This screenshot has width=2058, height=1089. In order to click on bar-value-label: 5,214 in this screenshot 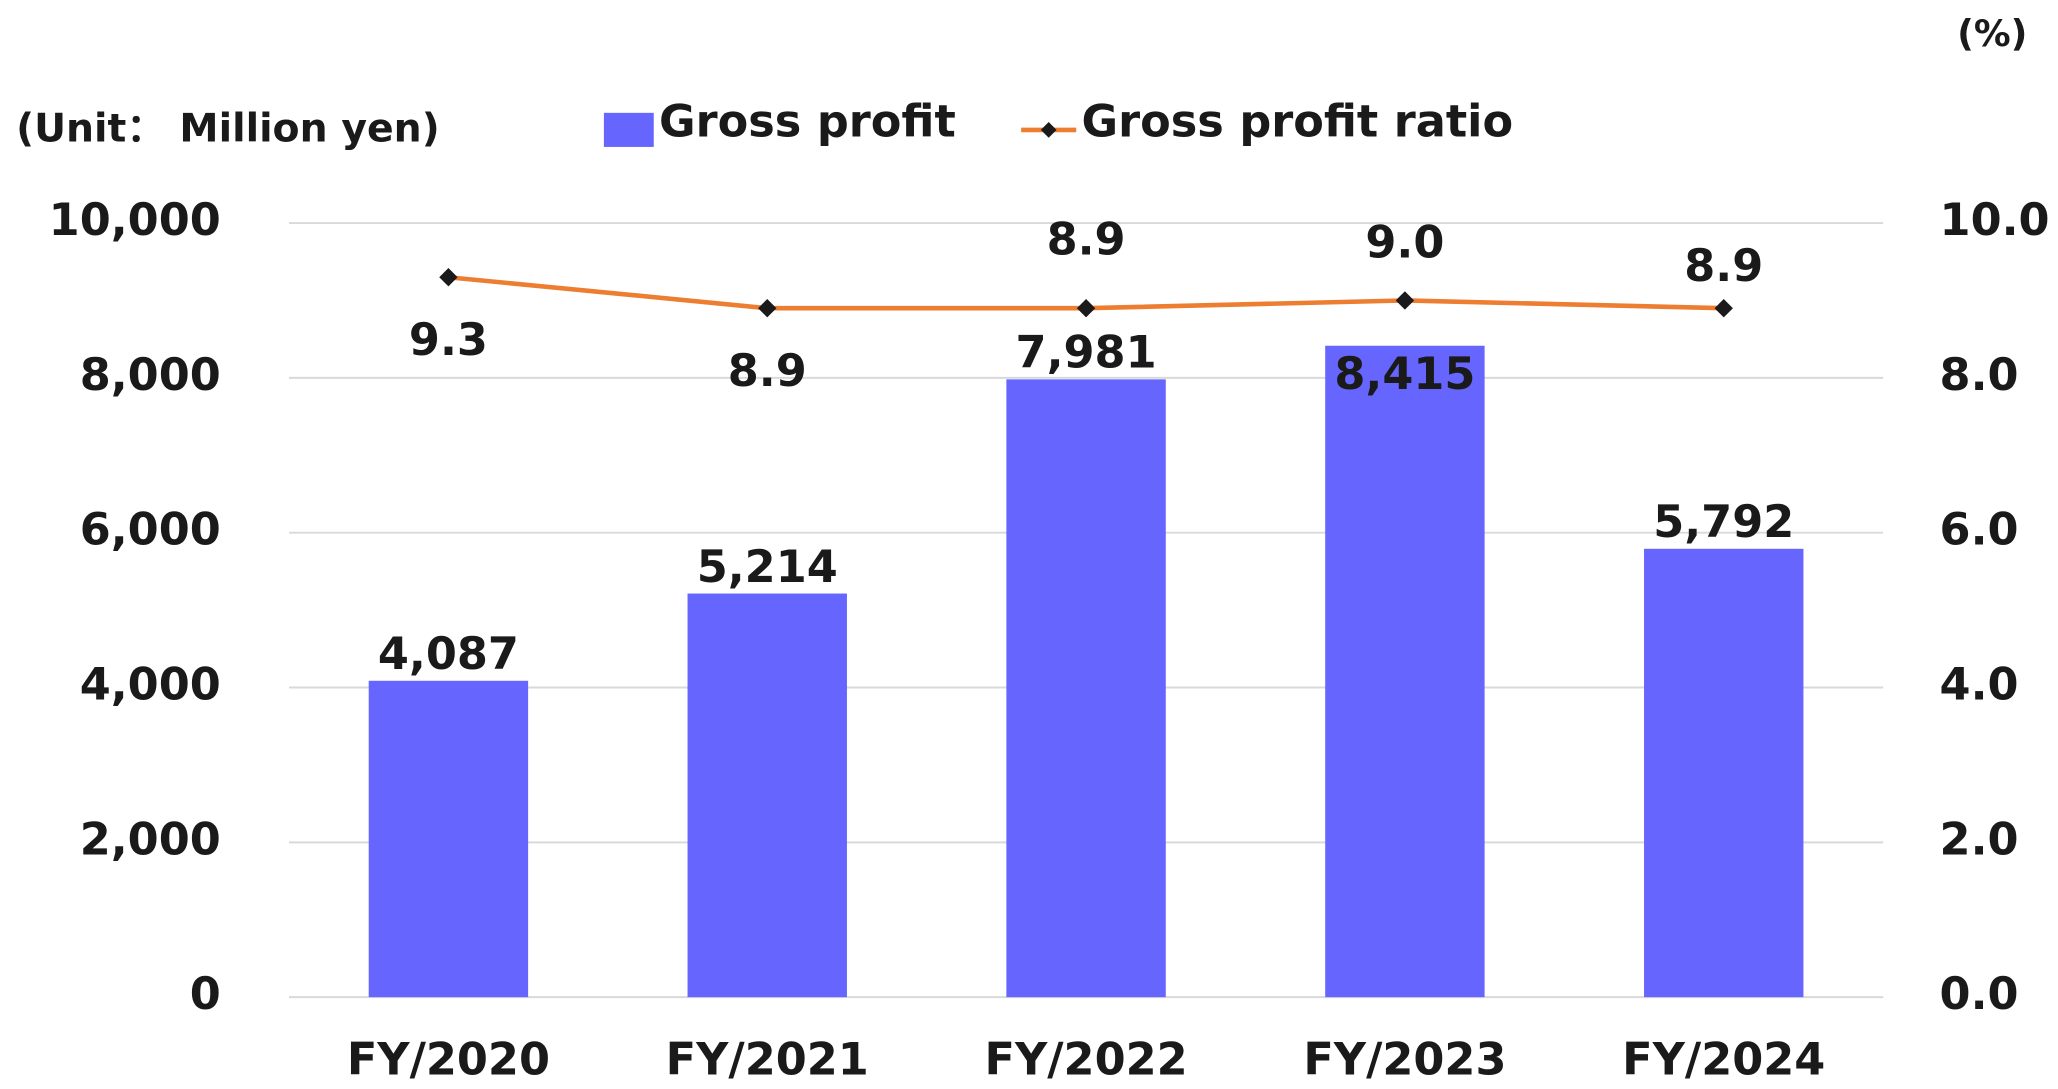, I will do `click(767, 567)`.